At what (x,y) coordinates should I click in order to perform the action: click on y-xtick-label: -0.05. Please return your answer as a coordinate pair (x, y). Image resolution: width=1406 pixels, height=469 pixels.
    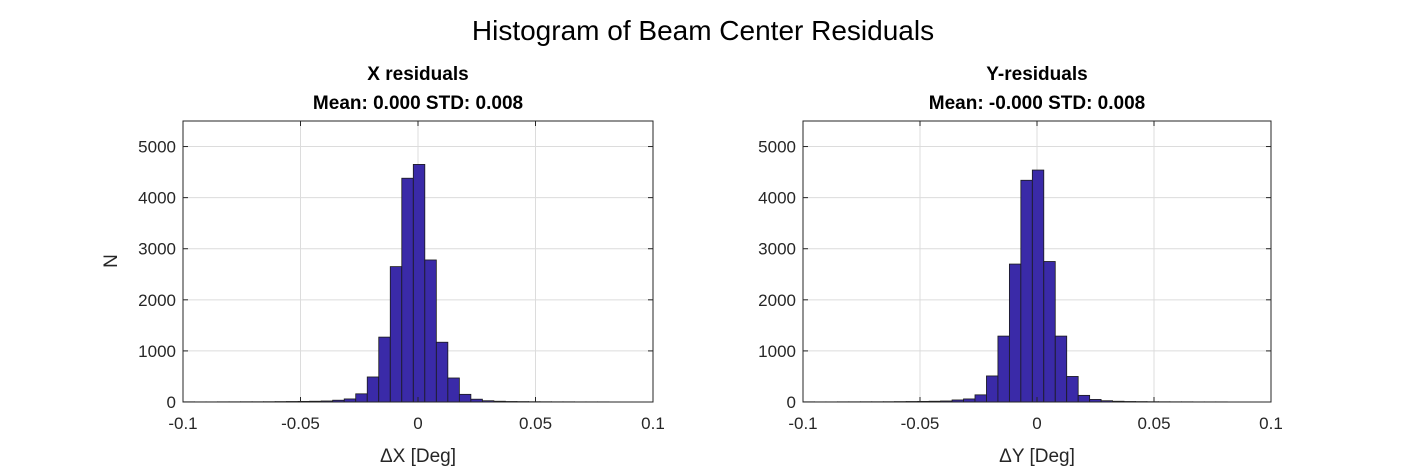
    Looking at the image, I should click on (920, 423).